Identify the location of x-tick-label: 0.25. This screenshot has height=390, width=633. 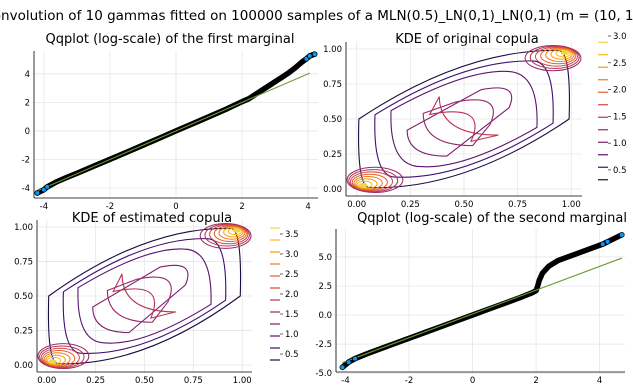
(95, 381).